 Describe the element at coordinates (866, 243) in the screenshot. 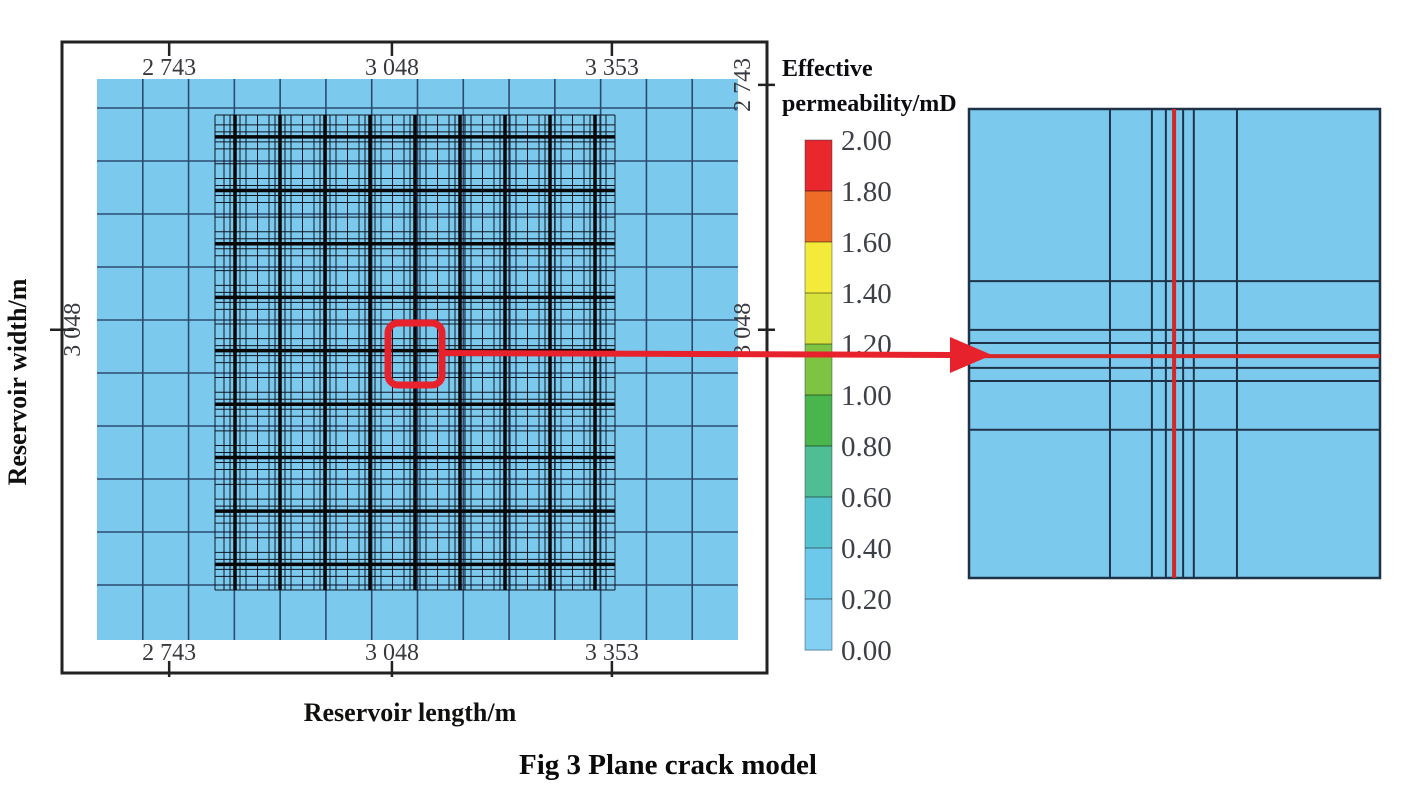

I see `colorbar-tick-label: 1.60` at that location.